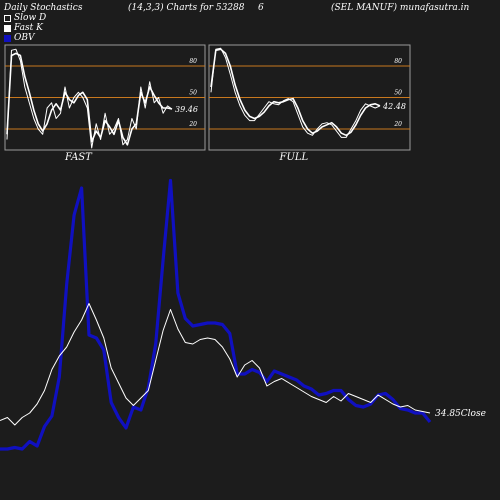  I want to click on legend-label-fast-k: Fast K, so click(28, 28).